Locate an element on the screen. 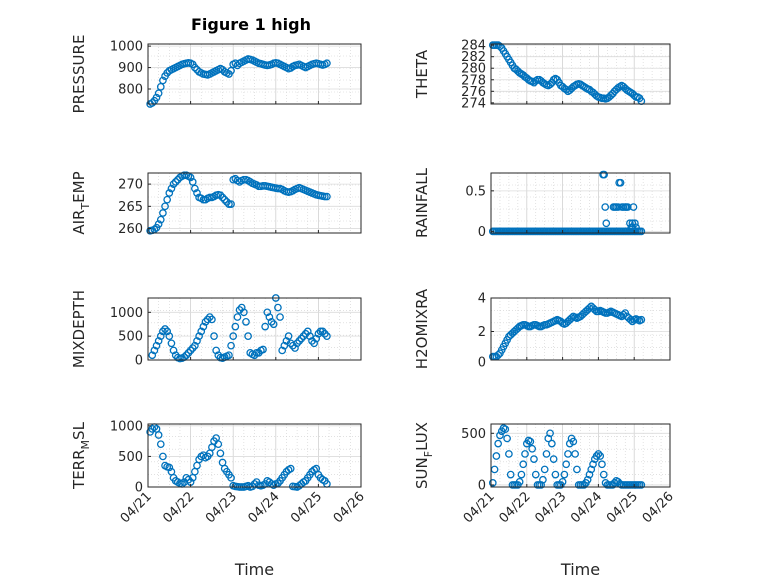 The width and height of the screenshot is (778, 583). y-tick-label: 1000 is located at coordinates (126, 47).